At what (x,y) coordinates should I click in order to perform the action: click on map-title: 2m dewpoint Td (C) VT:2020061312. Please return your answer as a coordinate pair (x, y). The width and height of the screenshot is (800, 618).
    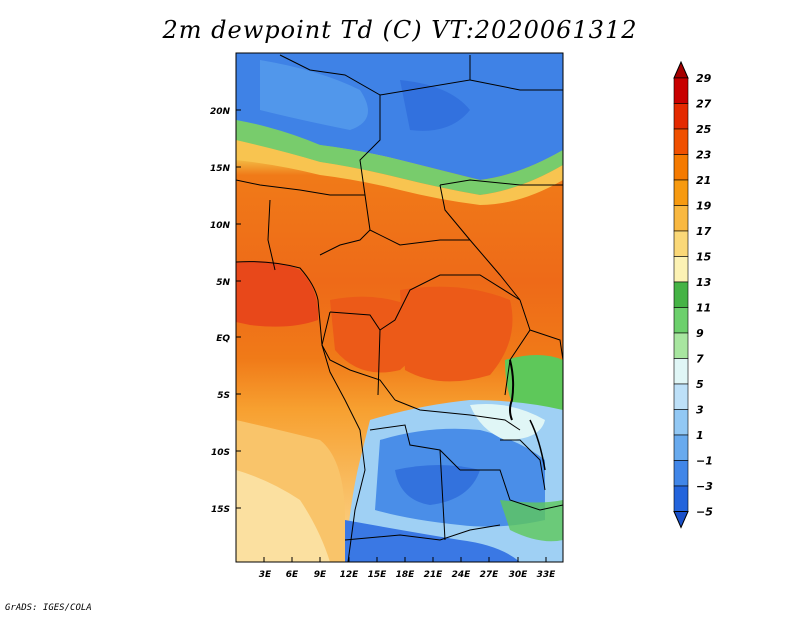
    Looking at the image, I should click on (400, 30).